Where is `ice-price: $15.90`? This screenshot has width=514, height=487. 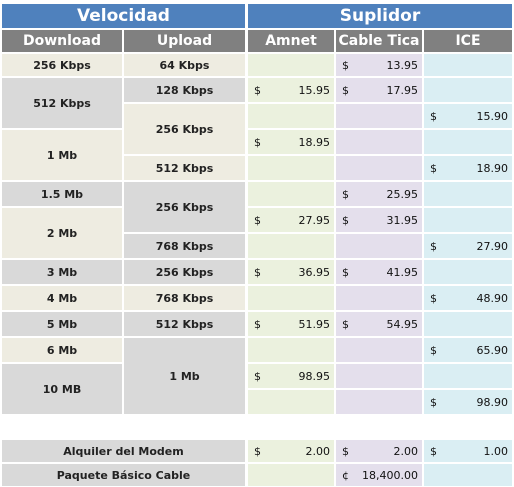 ice-price: $15.90 is located at coordinates (468, 116).